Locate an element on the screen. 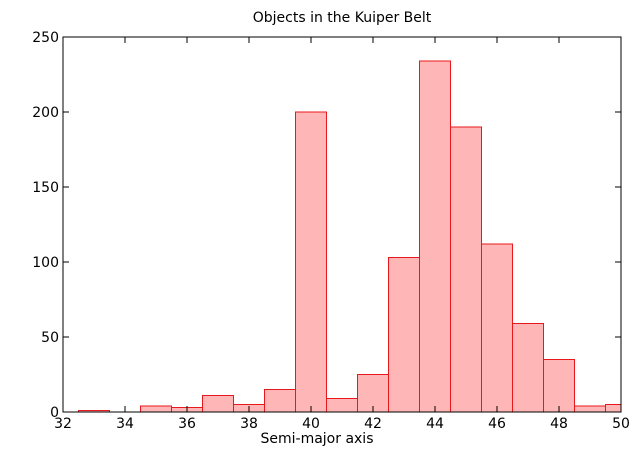 This screenshot has height=450, width=643. y-tick-label: 150 is located at coordinates (45, 188).